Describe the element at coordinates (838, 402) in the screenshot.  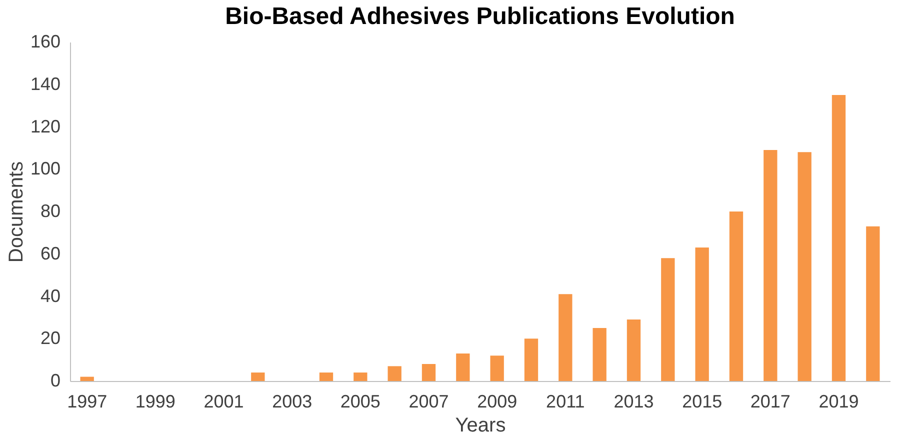
I see `x-tick-label: 2019` at that location.